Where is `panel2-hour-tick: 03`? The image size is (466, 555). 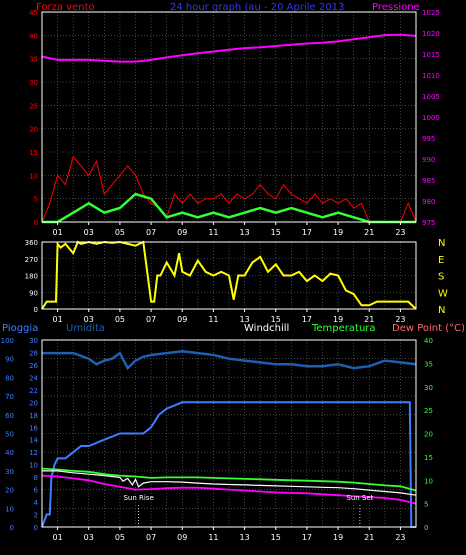 panel2-hour-tick: 03 is located at coordinates (89, 319).